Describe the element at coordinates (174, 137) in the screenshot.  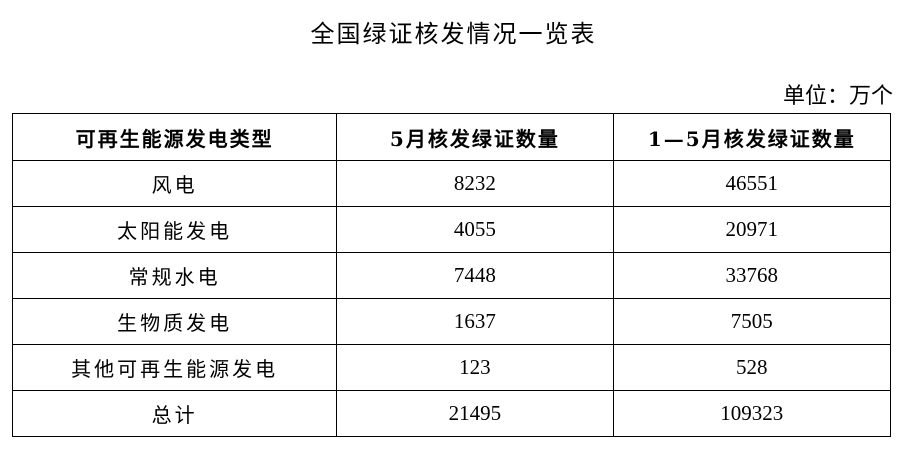
I see `header-type: 可再生能源发电类型` at that location.